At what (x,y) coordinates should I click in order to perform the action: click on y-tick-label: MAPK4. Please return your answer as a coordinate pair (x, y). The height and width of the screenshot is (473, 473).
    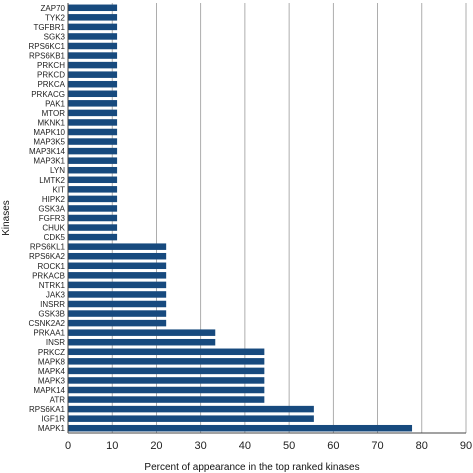
    Looking at the image, I should click on (52, 371).